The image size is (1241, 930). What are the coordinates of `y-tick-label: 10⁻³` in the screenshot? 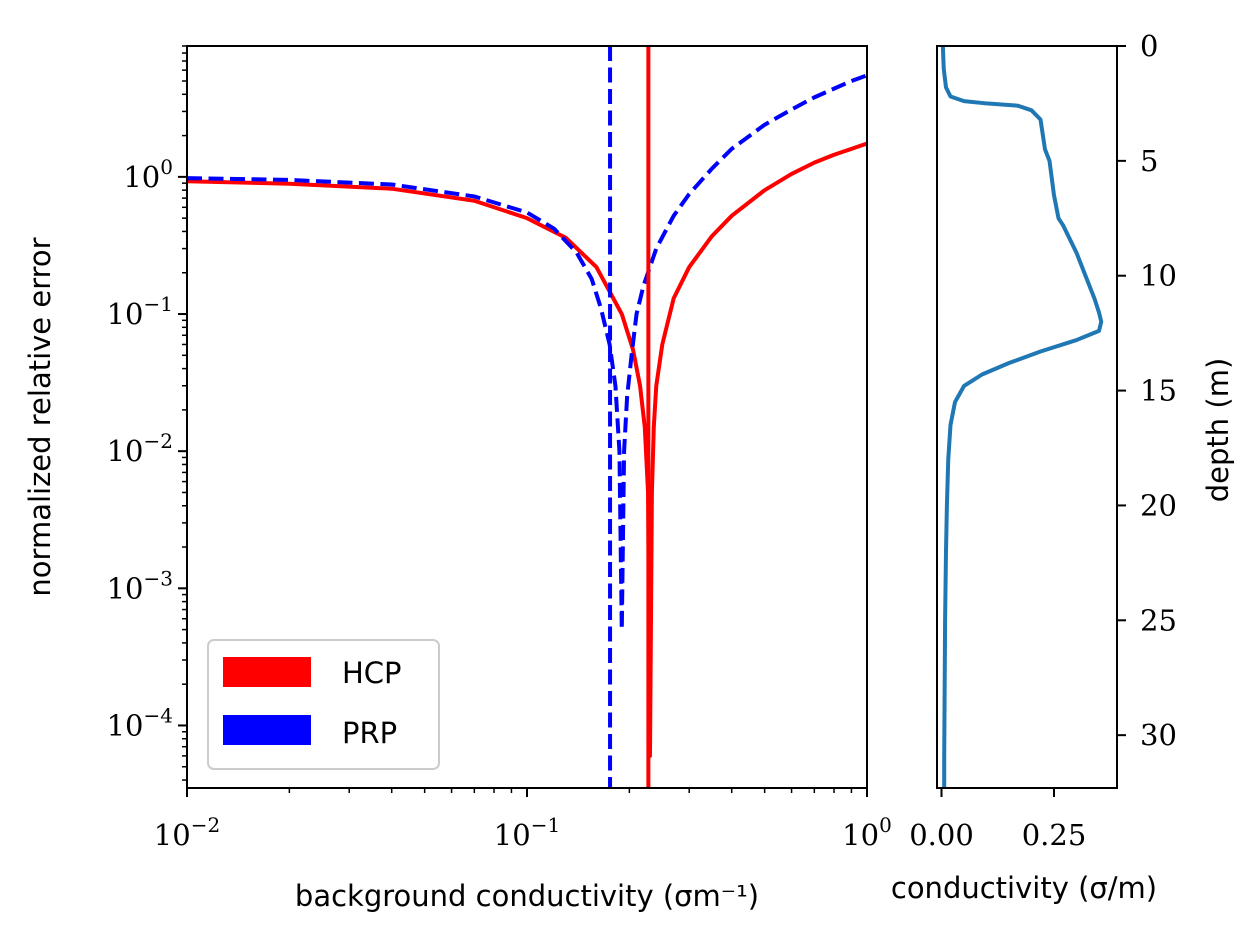 It's located at (140, 585).